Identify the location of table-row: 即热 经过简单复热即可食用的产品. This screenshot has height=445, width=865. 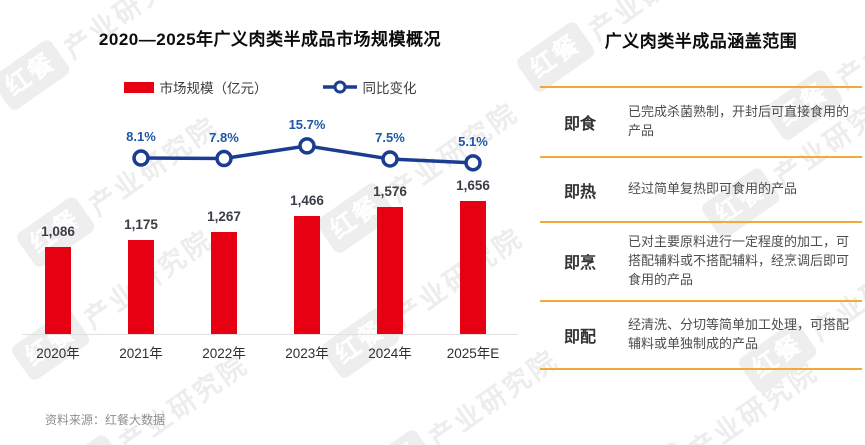
(701, 188).